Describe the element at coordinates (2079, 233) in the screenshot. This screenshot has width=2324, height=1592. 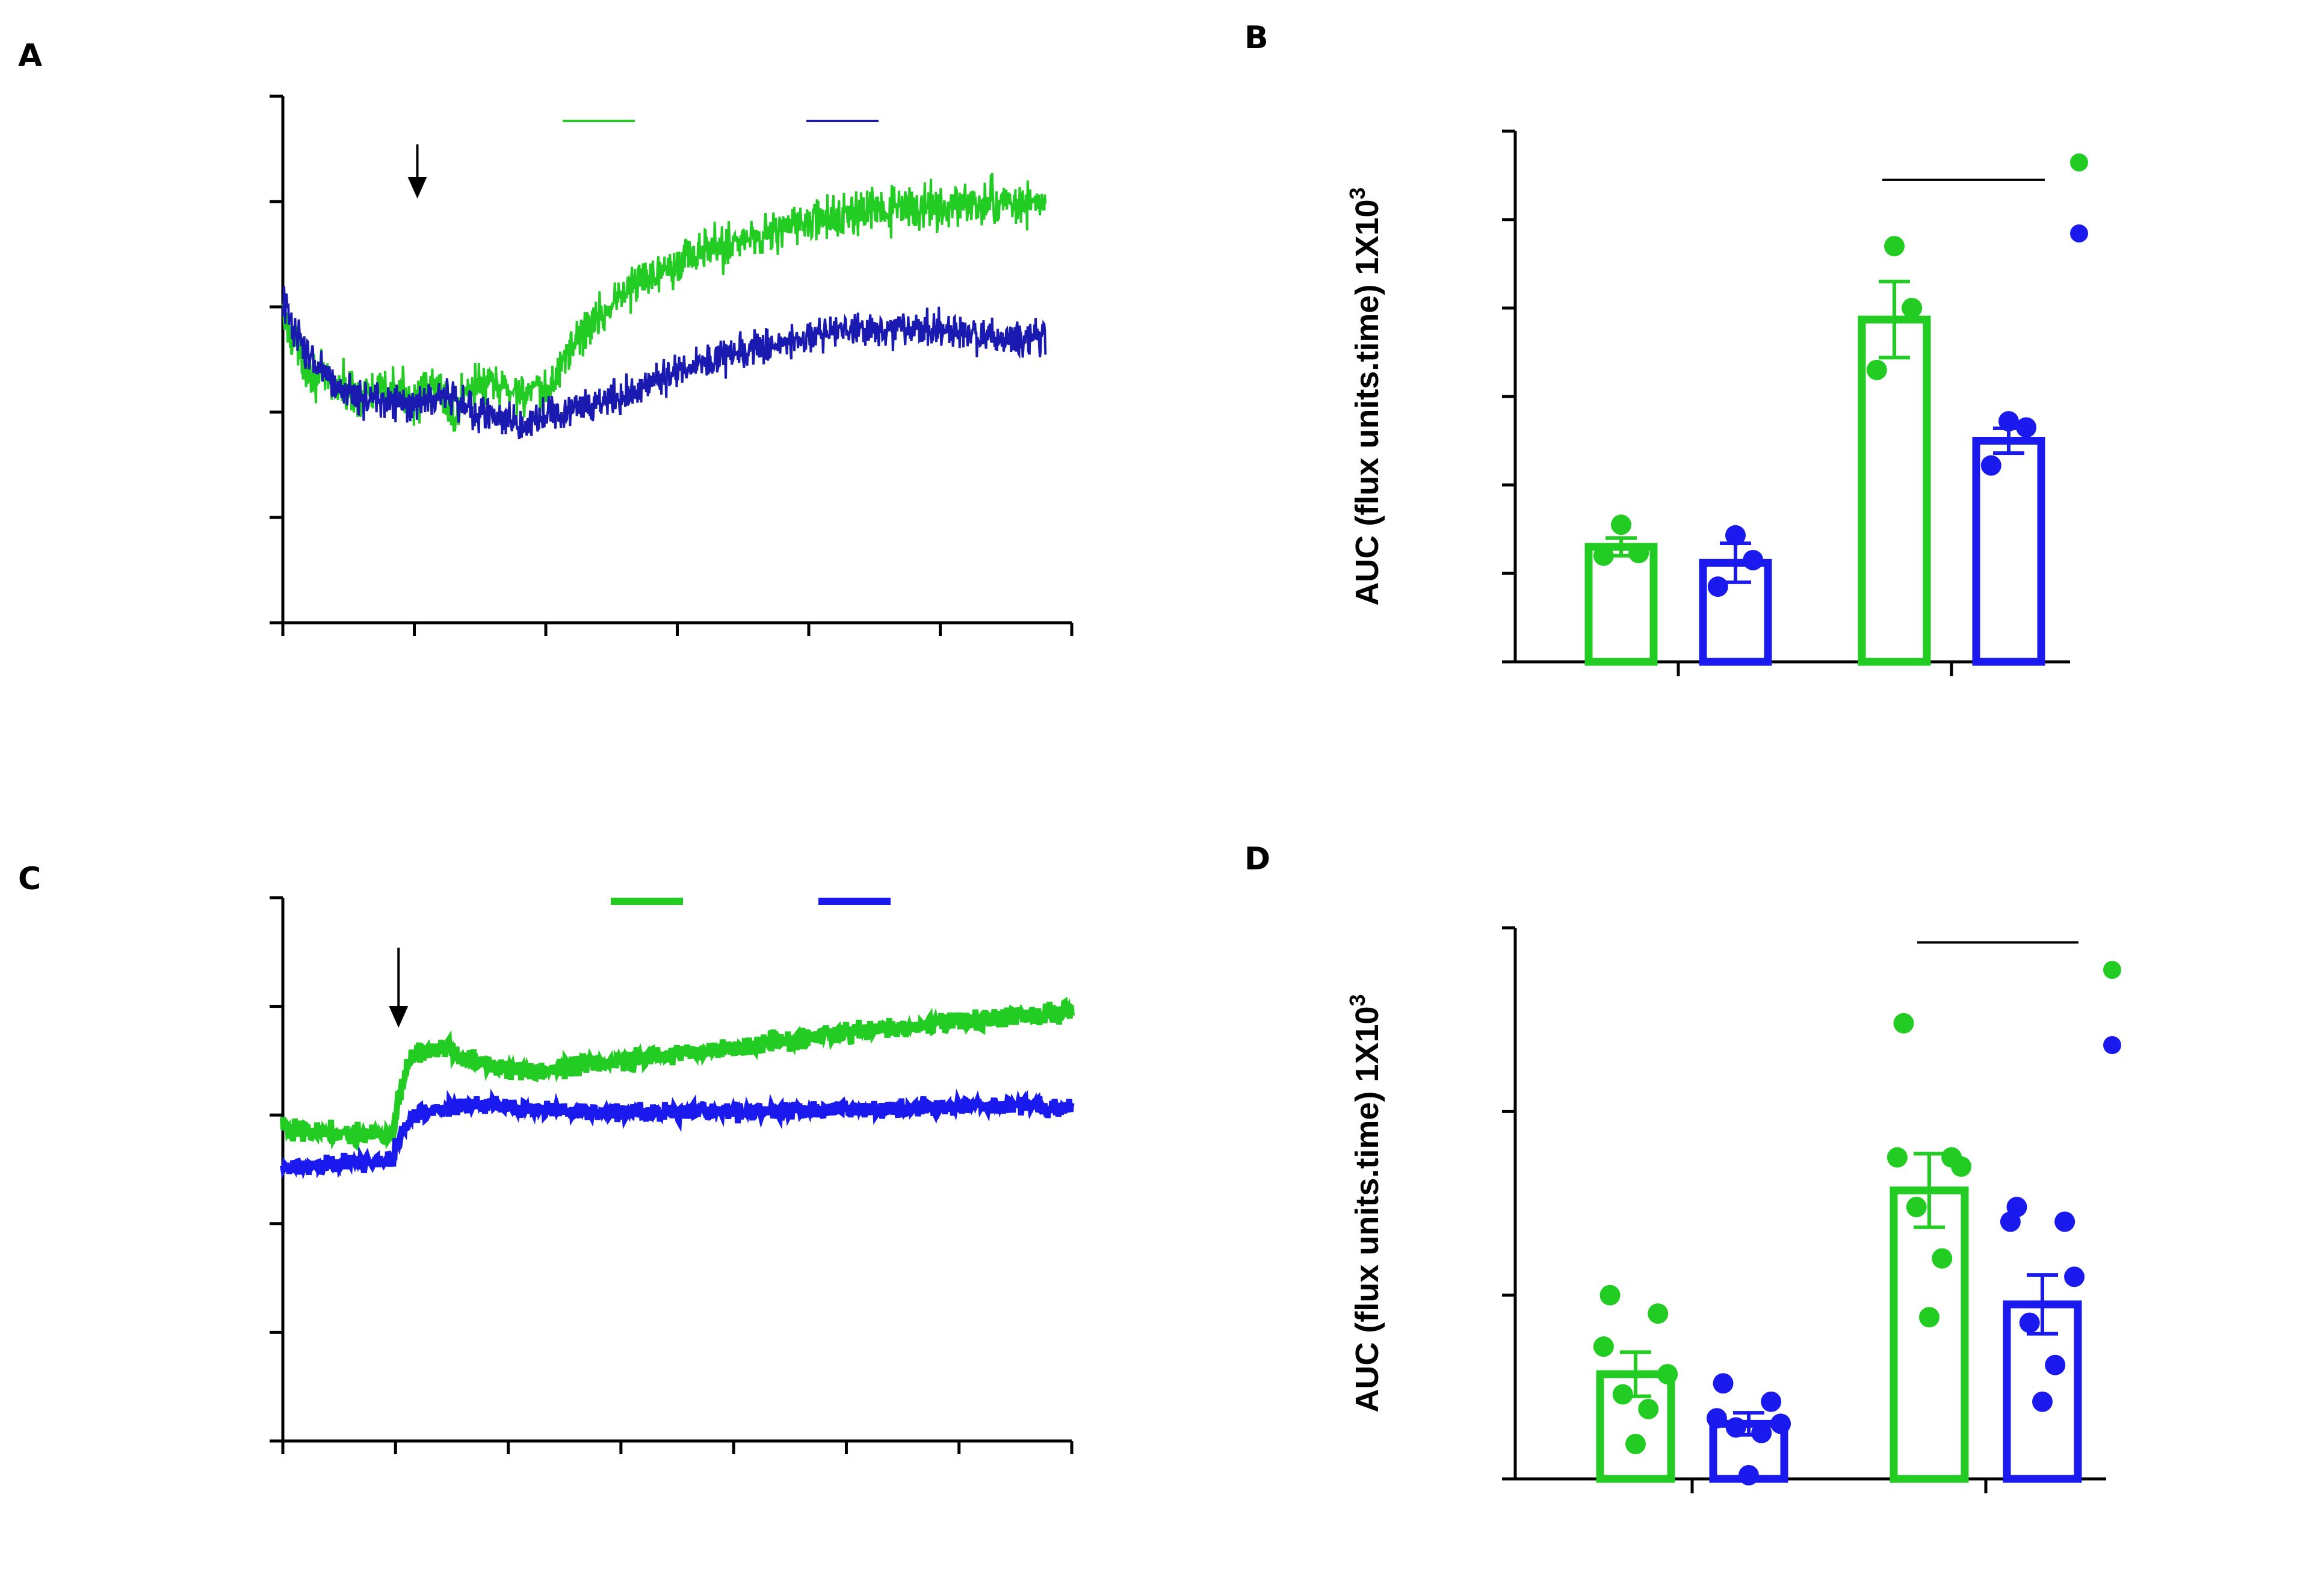
I see `legend-marker-a967079` at that location.